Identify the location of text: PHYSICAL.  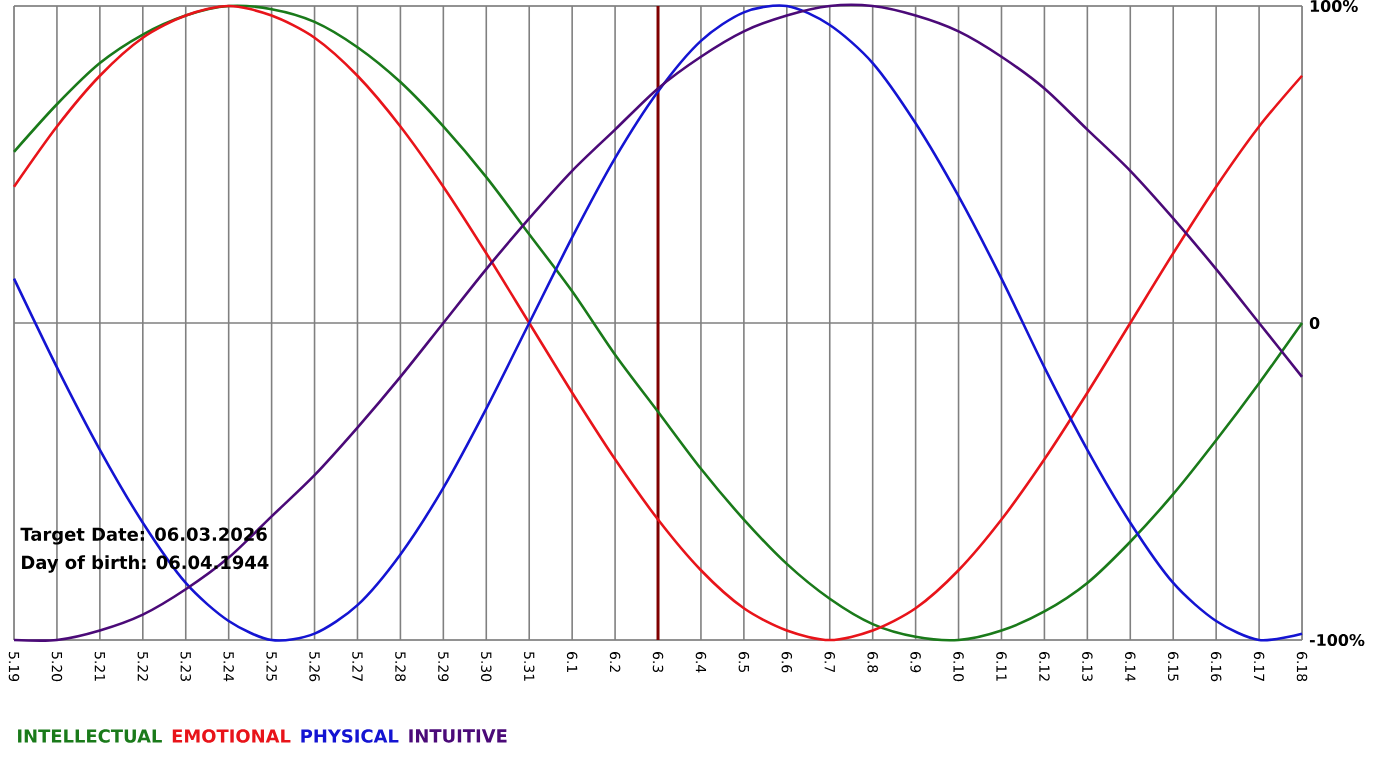
(350, 736).